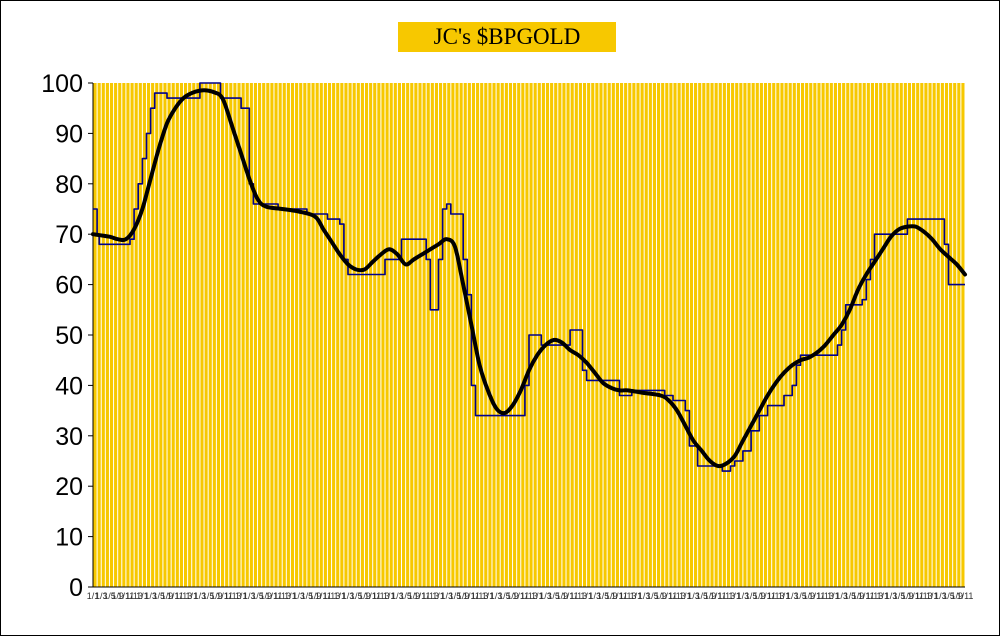 The height and width of the screenshot is (636, 1000). What do you see at coordinates (69, 185) in the screenshot?
I see `y-tick-label: 80` at bounding box center [69, 185].